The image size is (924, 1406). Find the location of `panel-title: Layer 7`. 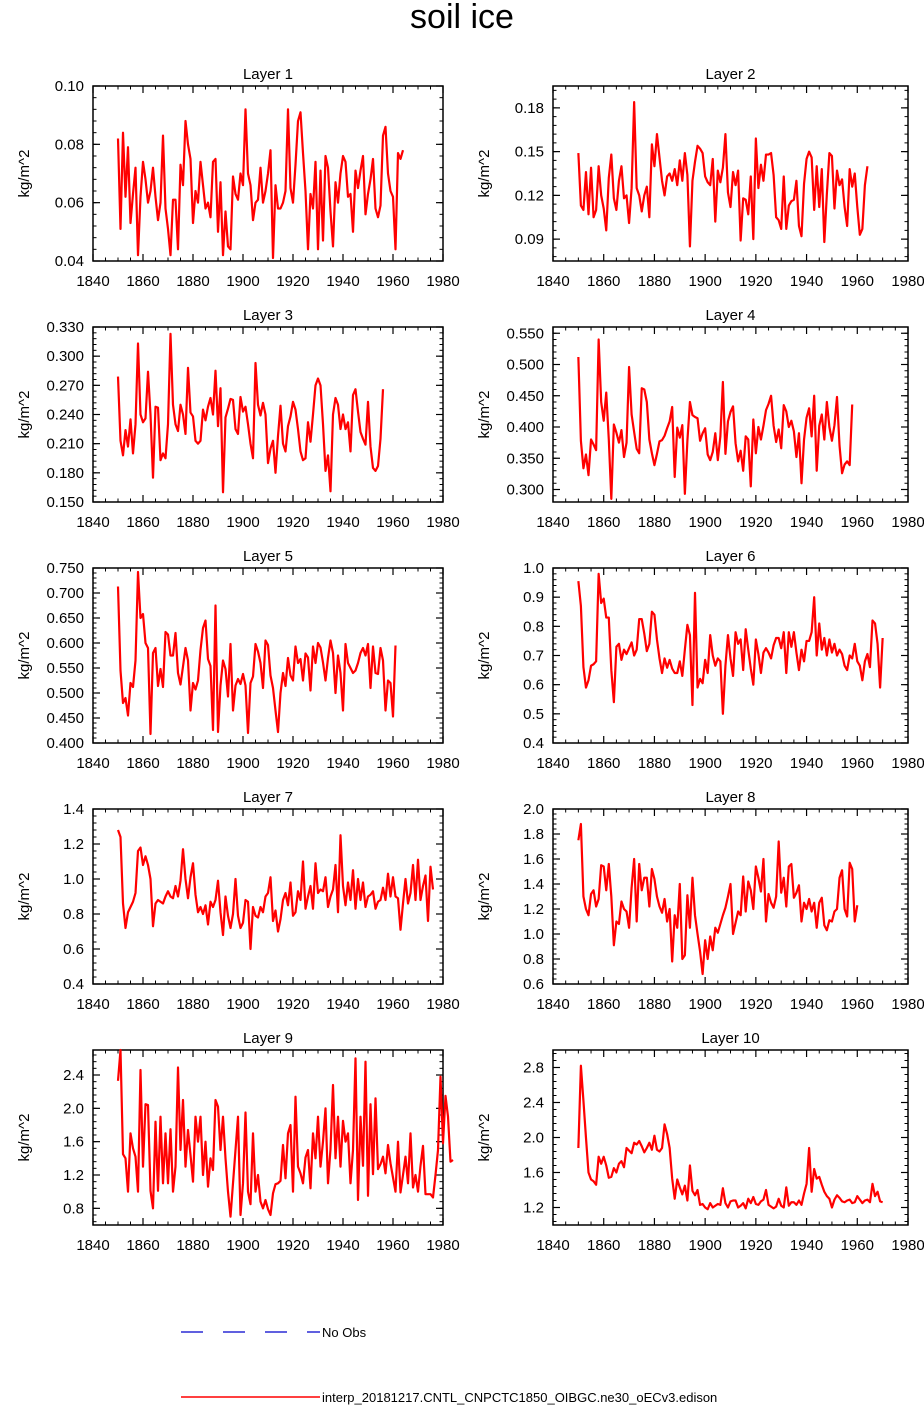

panel-title: Layer 7 is located at coordinates (268, 797).